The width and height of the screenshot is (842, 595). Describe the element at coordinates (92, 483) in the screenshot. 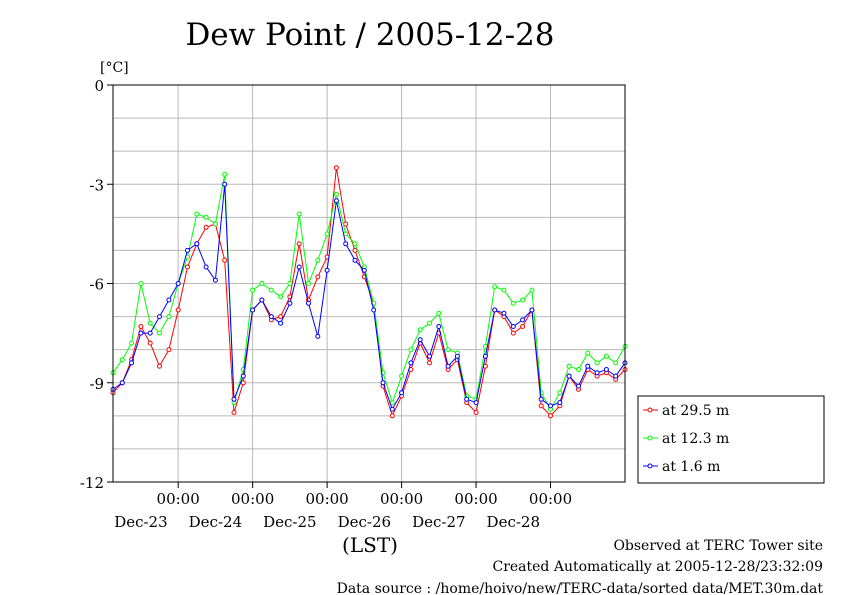

I see `y-tick-label: -12` at that location.